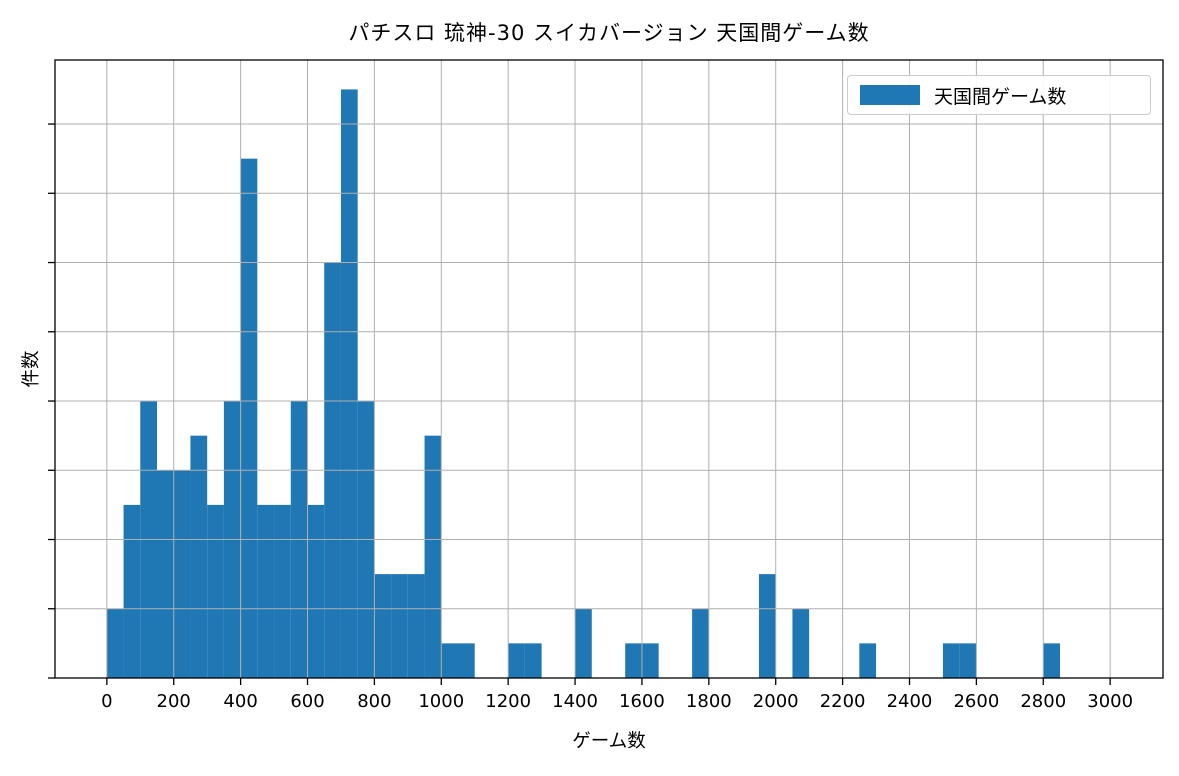 This screenshot has width=1179, height=776. What do you see at coordinates (31, 369) in the screenshot?
I see `y-axis-label: 件数` at bounding box center [31, 369].